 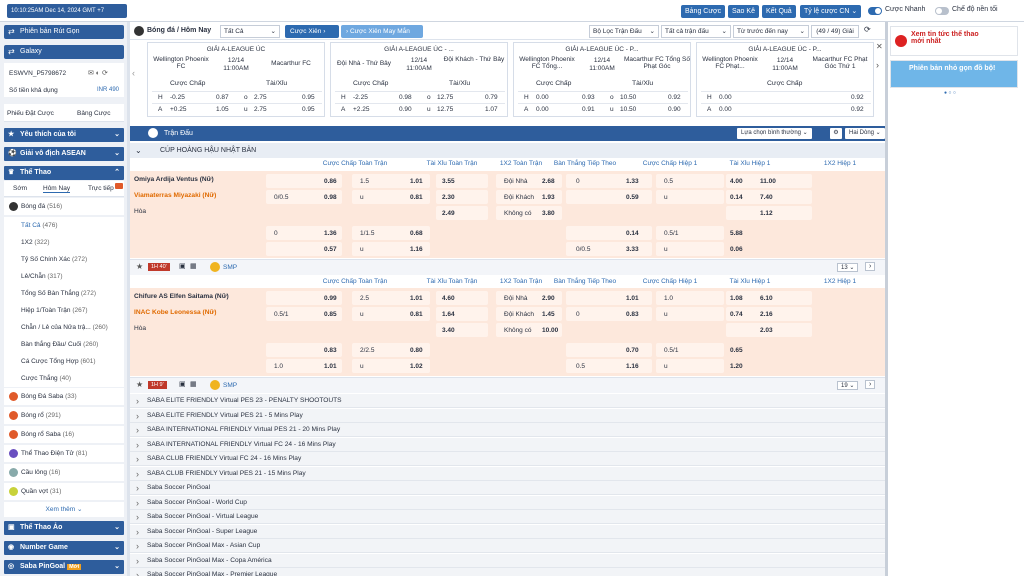 I want to click on carousel-prev-icon: ‹, so click(x=133, y=73).